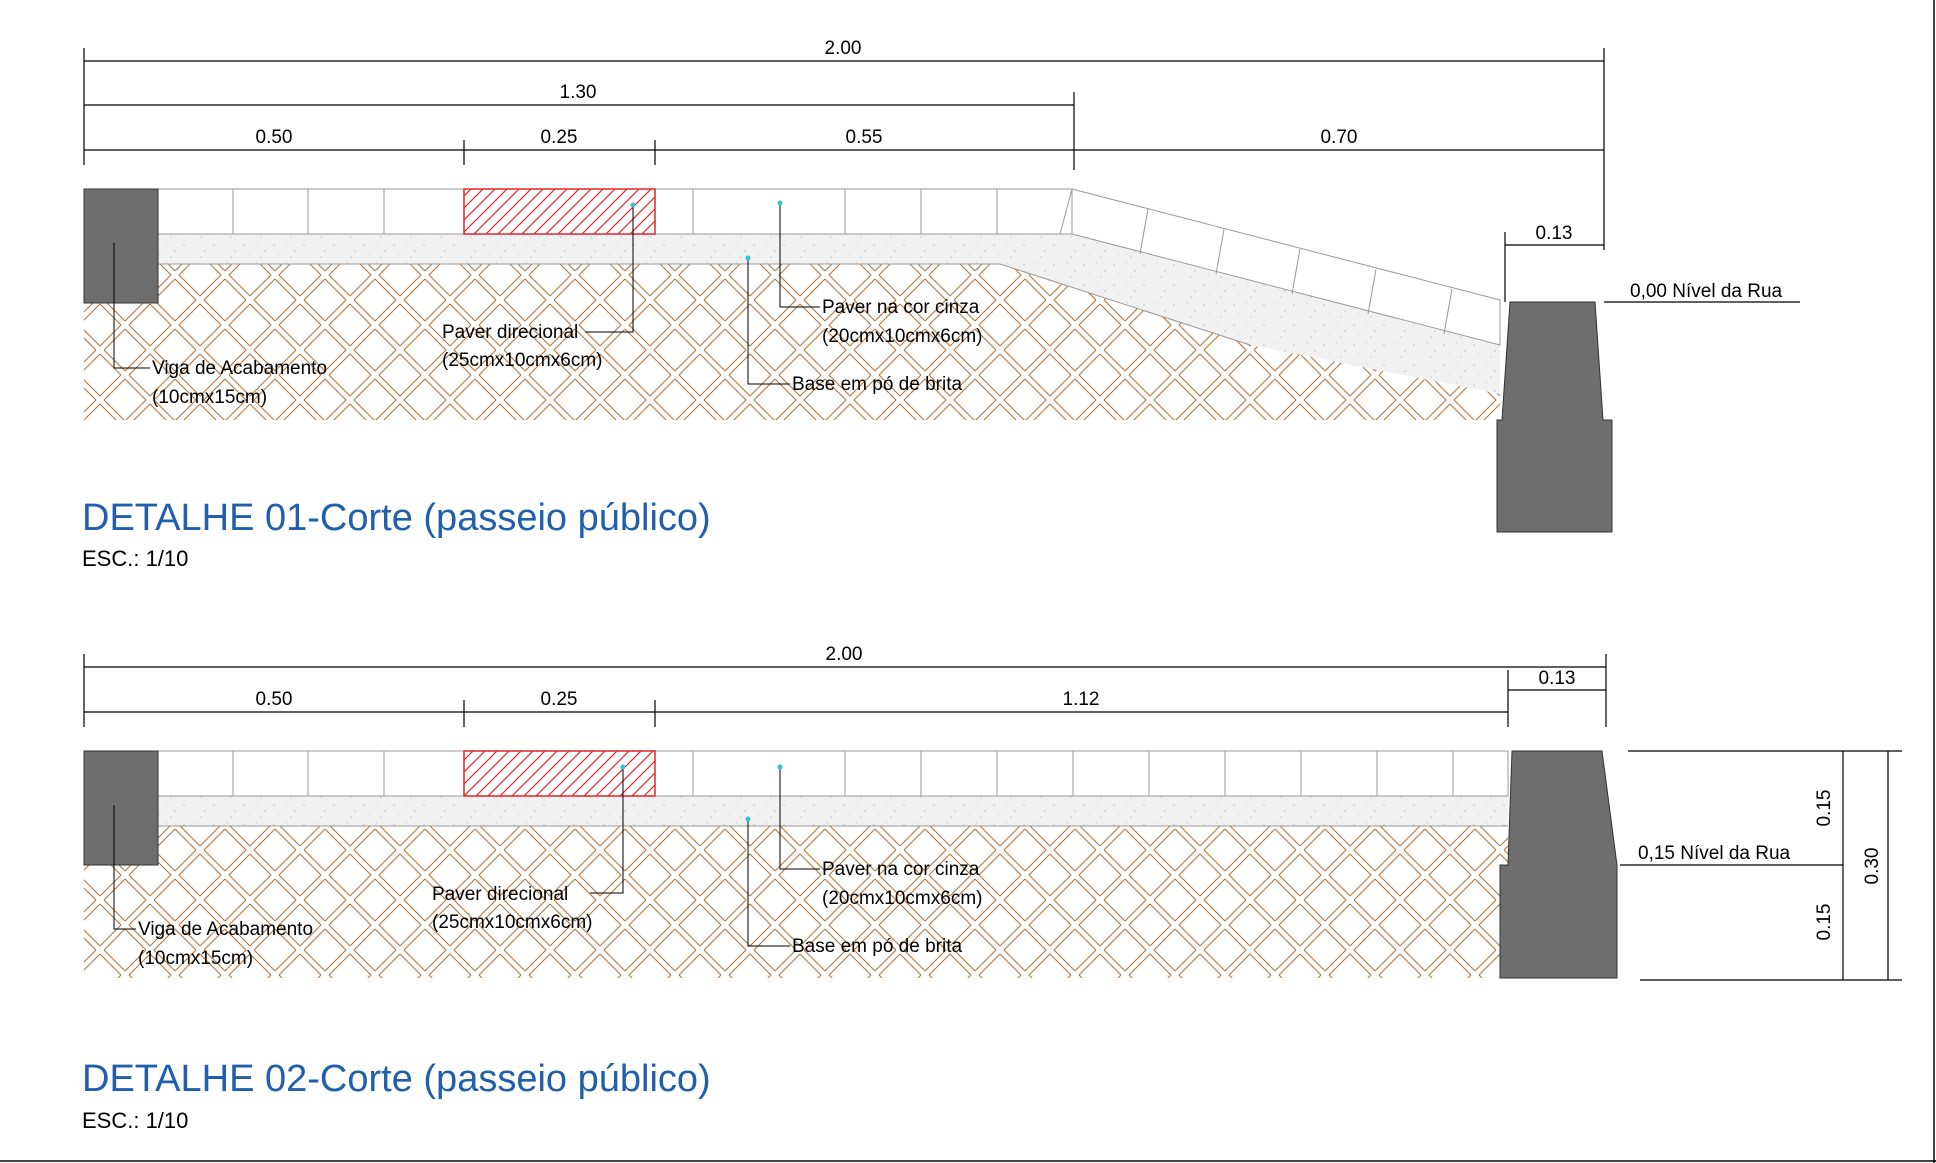  What do you see at coordinates (1872, 866) in the screenshot?
I see `dim-height-total: 0.30` at bounding box center [1872, 866].